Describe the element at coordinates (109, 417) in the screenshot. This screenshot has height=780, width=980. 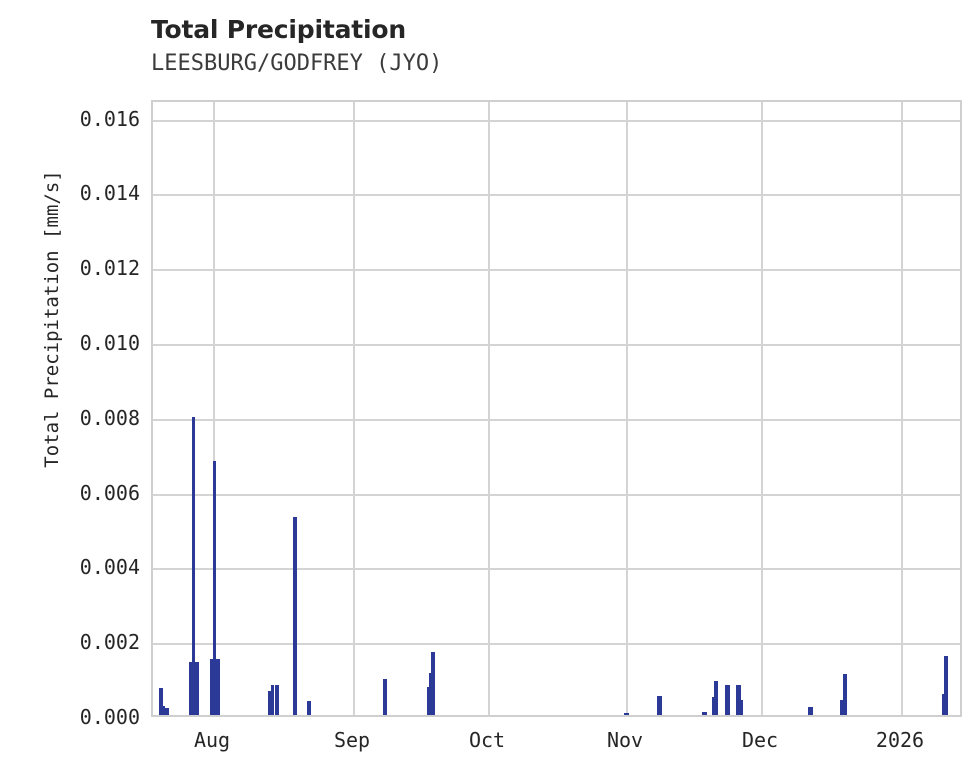
I see `y-tick-label: 0.008` at that location.